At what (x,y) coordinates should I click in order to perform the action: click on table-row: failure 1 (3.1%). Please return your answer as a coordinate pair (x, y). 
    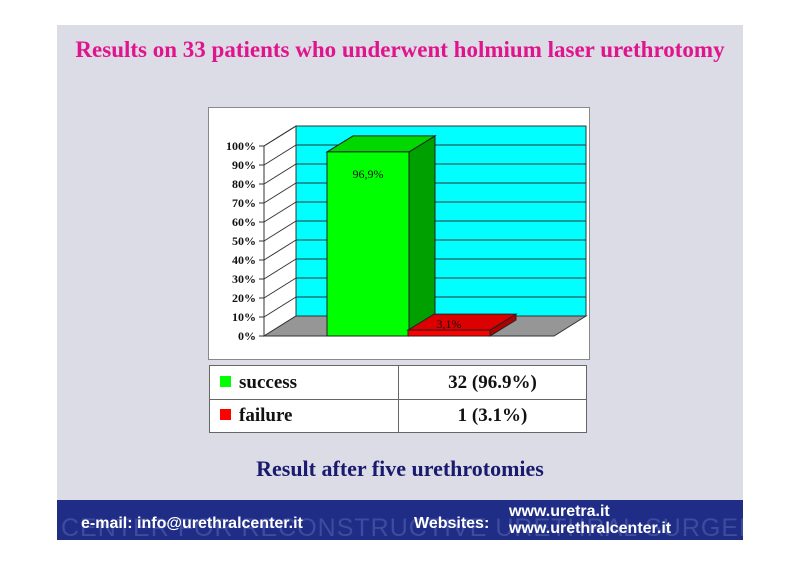
    Looking at the image, I should click on (398, 415).